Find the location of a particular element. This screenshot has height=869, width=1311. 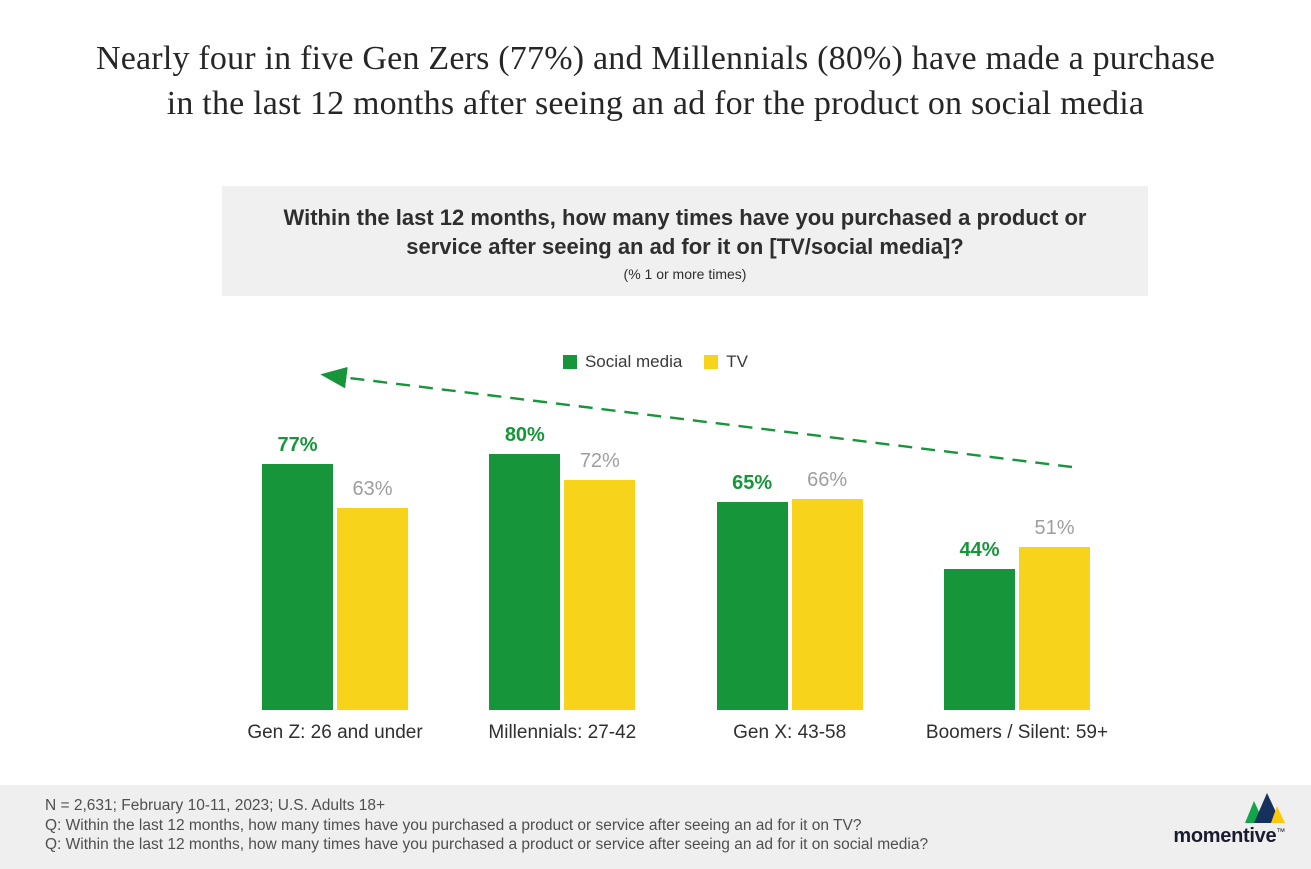

momentive-logo-icon is located at coordinates (1265, 808).